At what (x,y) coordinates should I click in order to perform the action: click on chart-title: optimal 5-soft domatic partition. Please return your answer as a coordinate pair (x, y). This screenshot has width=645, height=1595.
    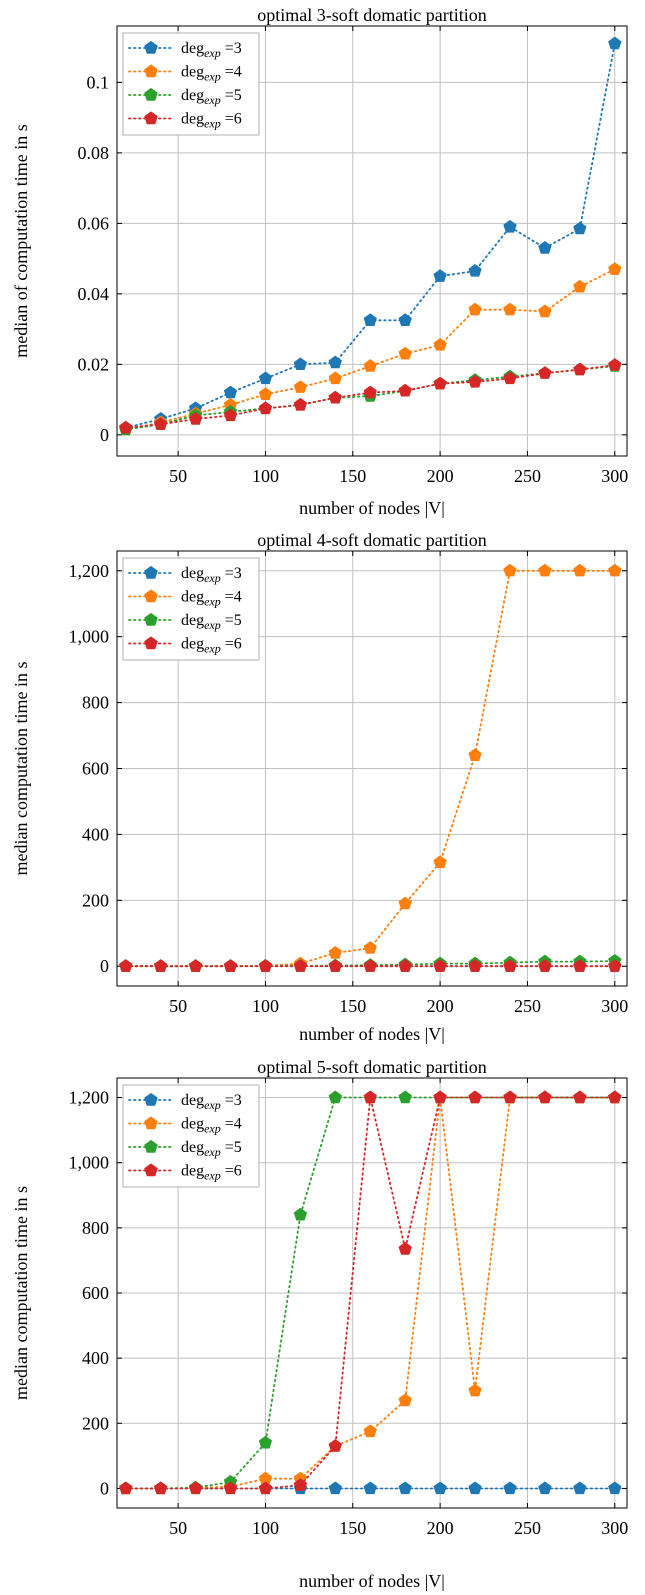
    Looking at the image, I should click on (371, 1067).